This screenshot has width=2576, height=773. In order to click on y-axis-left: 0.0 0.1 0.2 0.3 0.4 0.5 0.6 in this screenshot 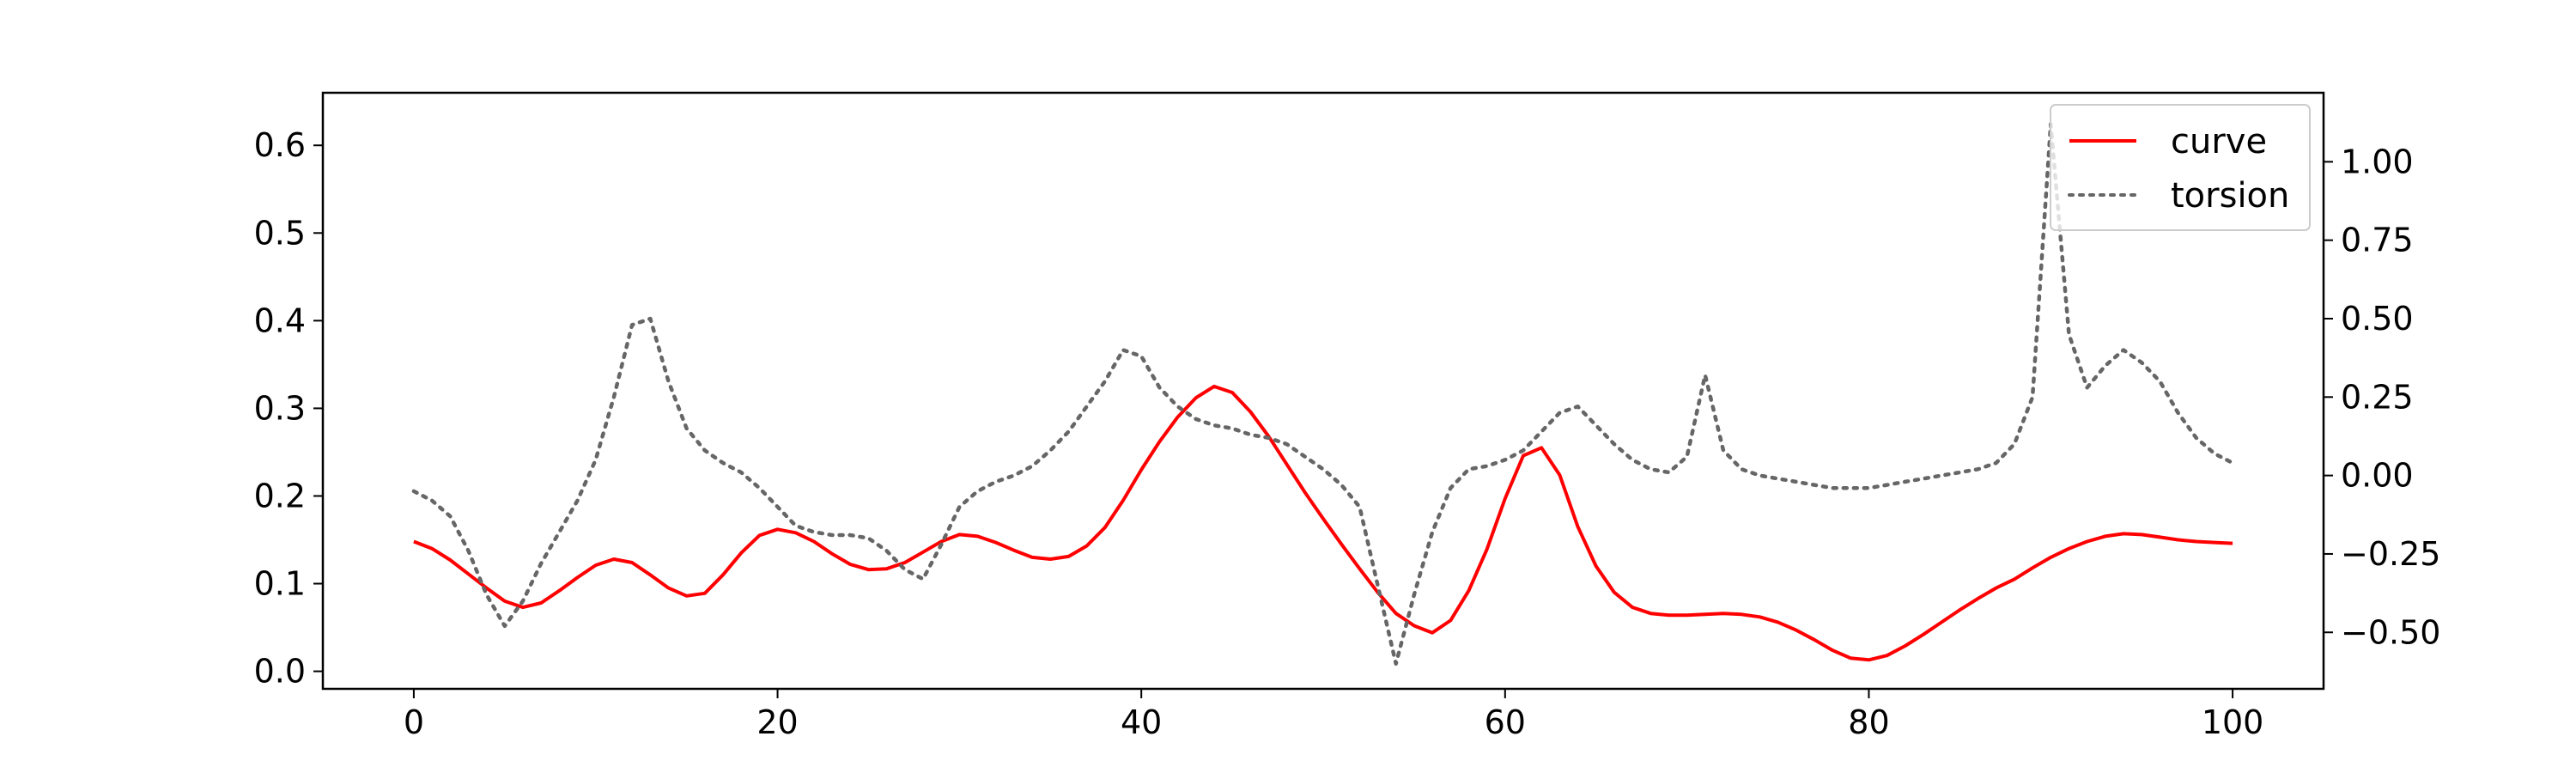, I will do `click(289, 408)`.